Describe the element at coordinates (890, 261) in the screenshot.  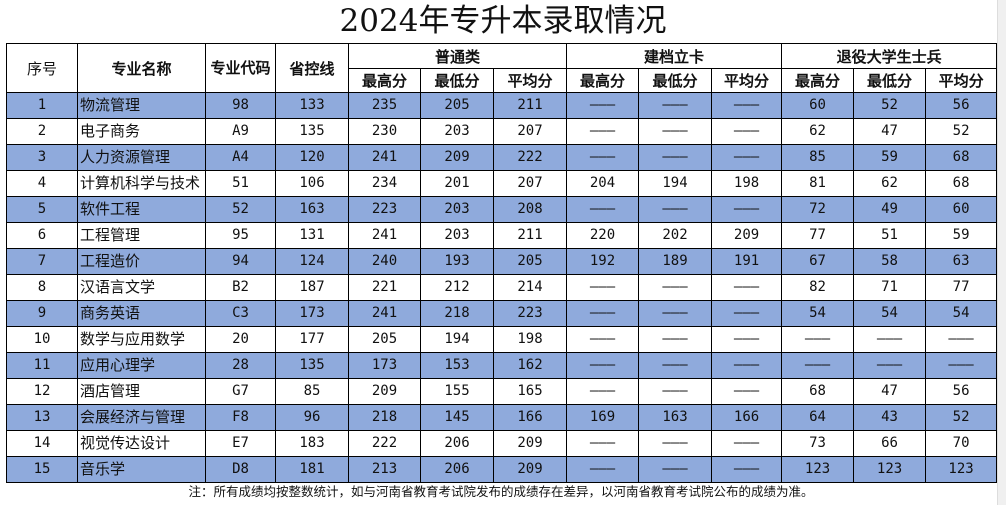
I see `cell-veteran-min: 58` at that location.